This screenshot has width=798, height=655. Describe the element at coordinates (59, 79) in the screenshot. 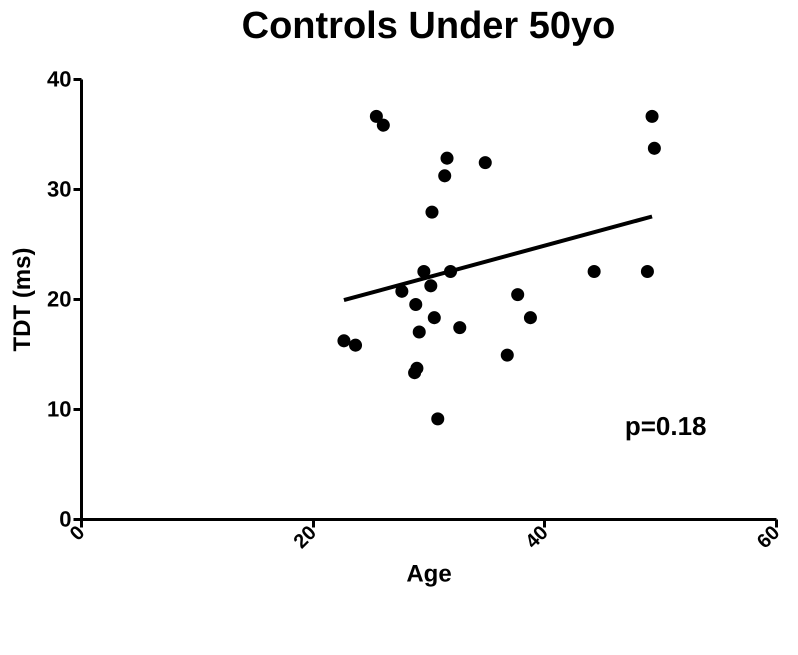

I see `y-tick-label: 40` at that location.